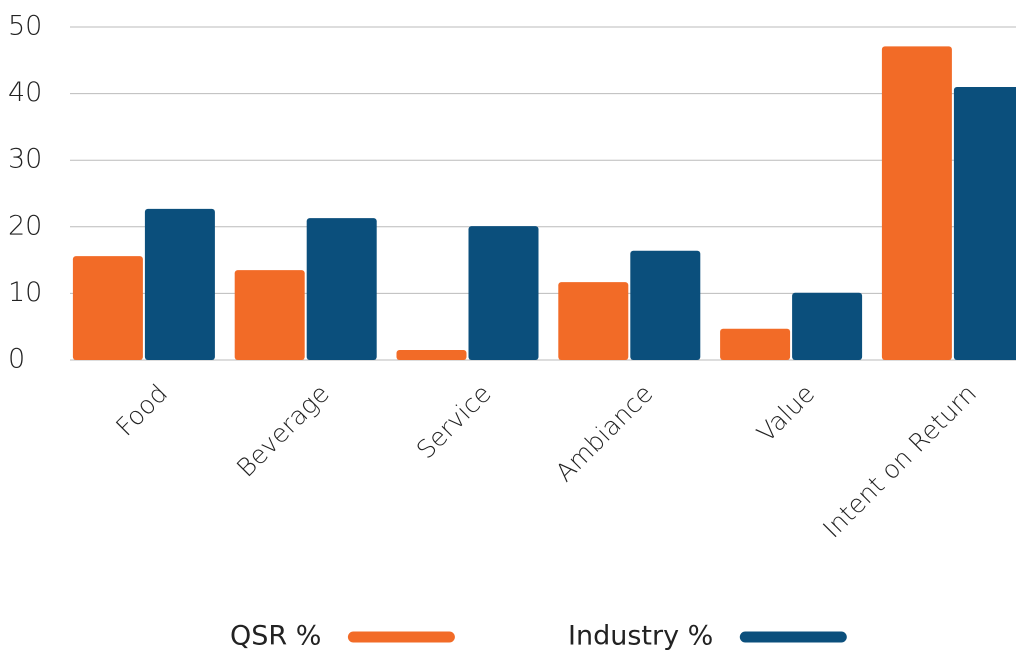 The image size is (1016, 653). What do you see at coordinates (283, 431) in the screenshot?
I see `x-tick-label: Beverage` at bounding box center [283, 431].